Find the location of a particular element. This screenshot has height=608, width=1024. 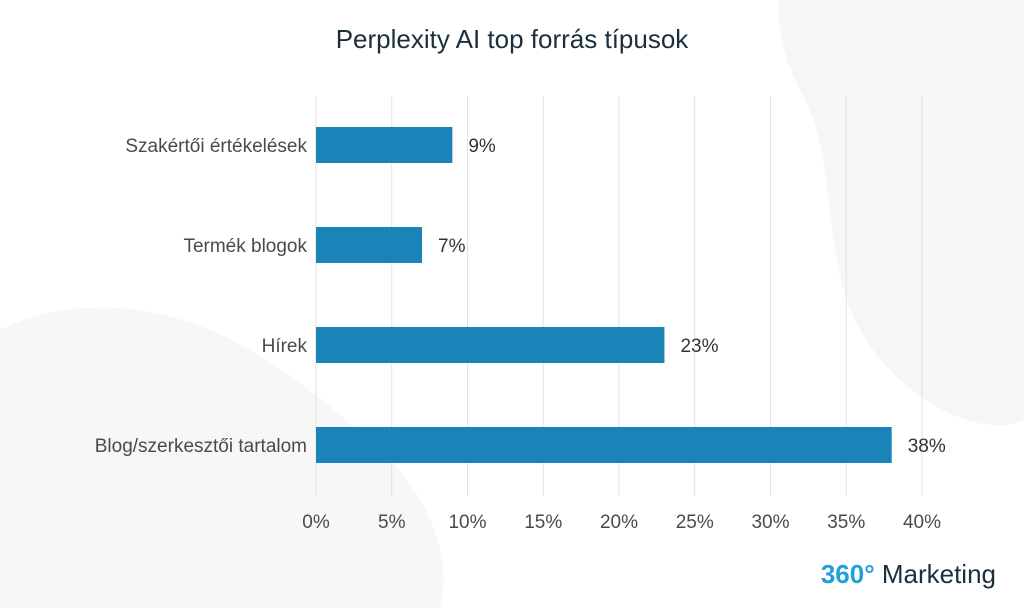

x-tick-label: 0% is located at coordinates (316, 522).